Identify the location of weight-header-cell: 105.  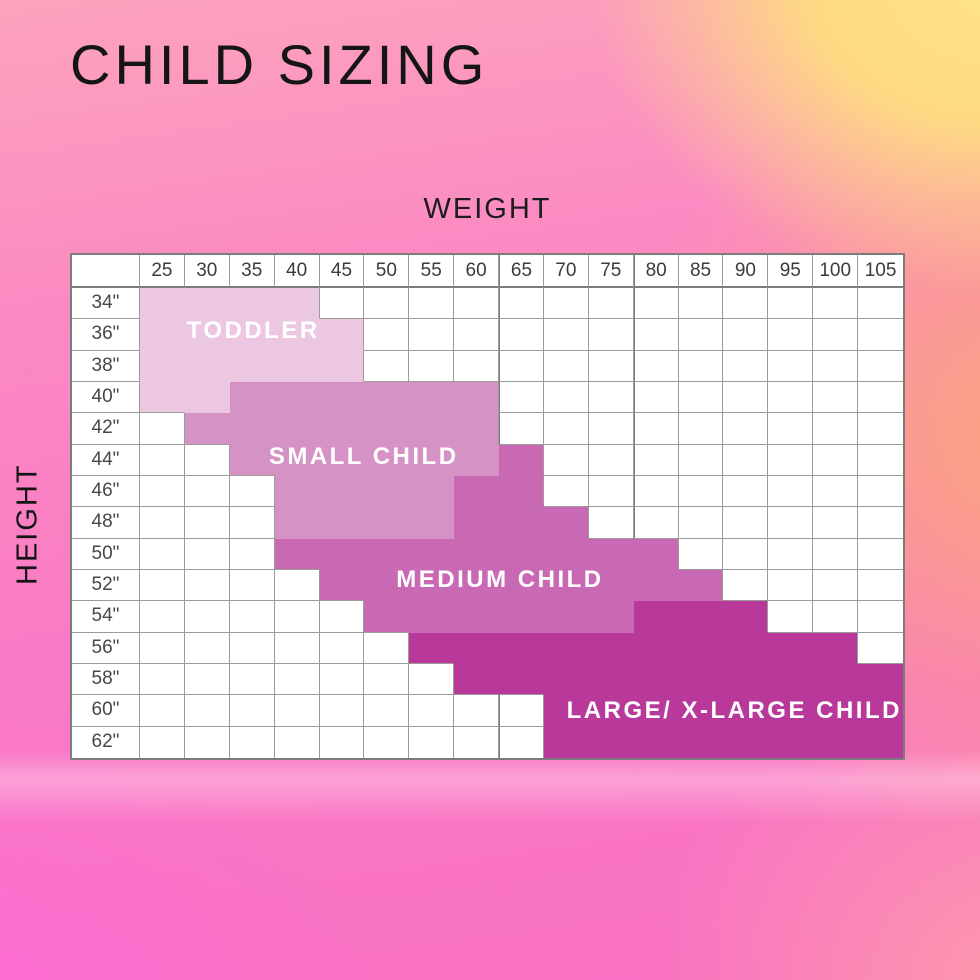
(880, 271).